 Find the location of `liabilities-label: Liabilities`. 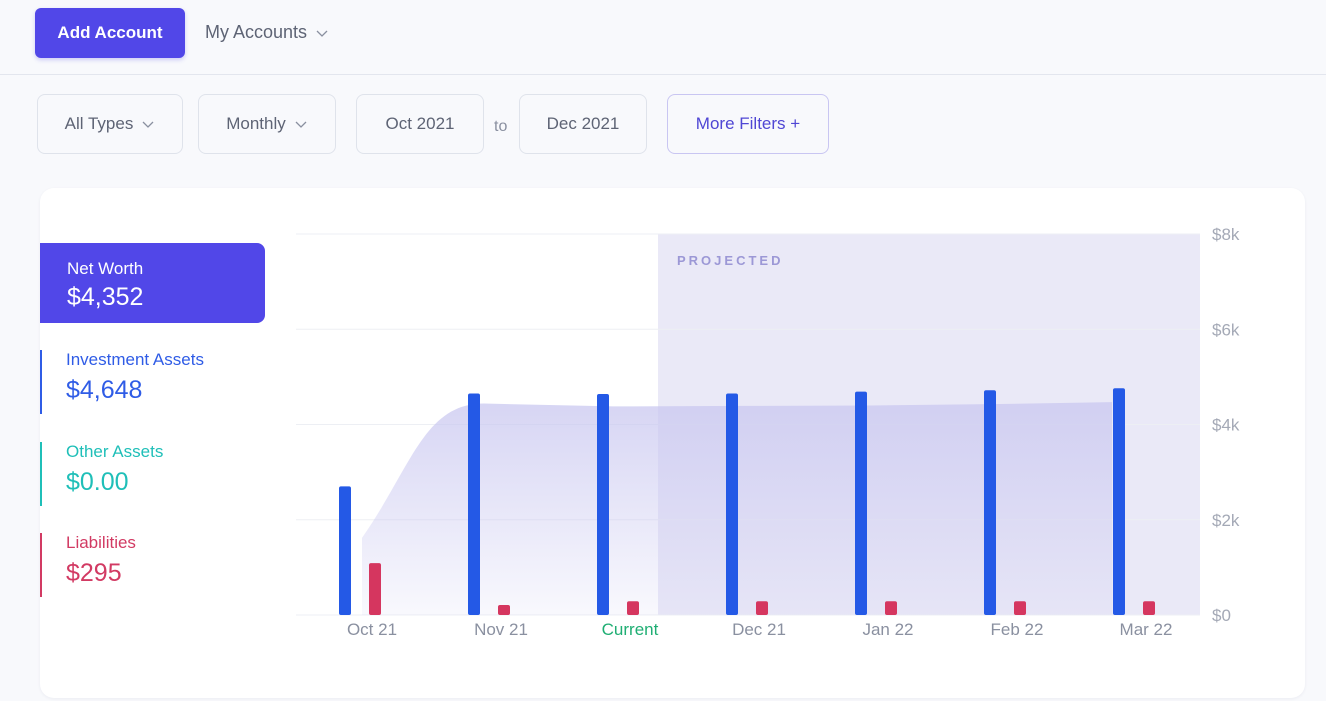

liabilities-label: Liabilities is located at coordinates (101, 542).